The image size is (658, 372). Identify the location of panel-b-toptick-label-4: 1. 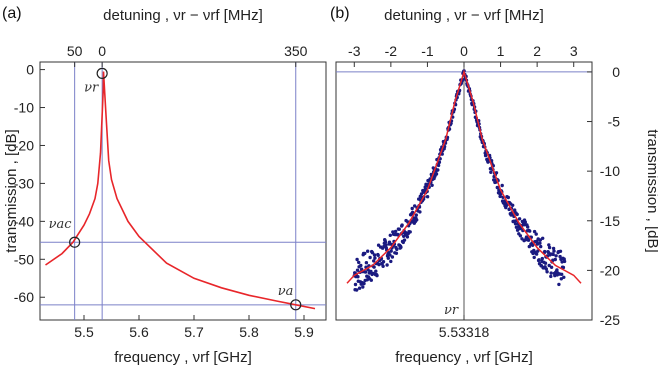
(501, 51).